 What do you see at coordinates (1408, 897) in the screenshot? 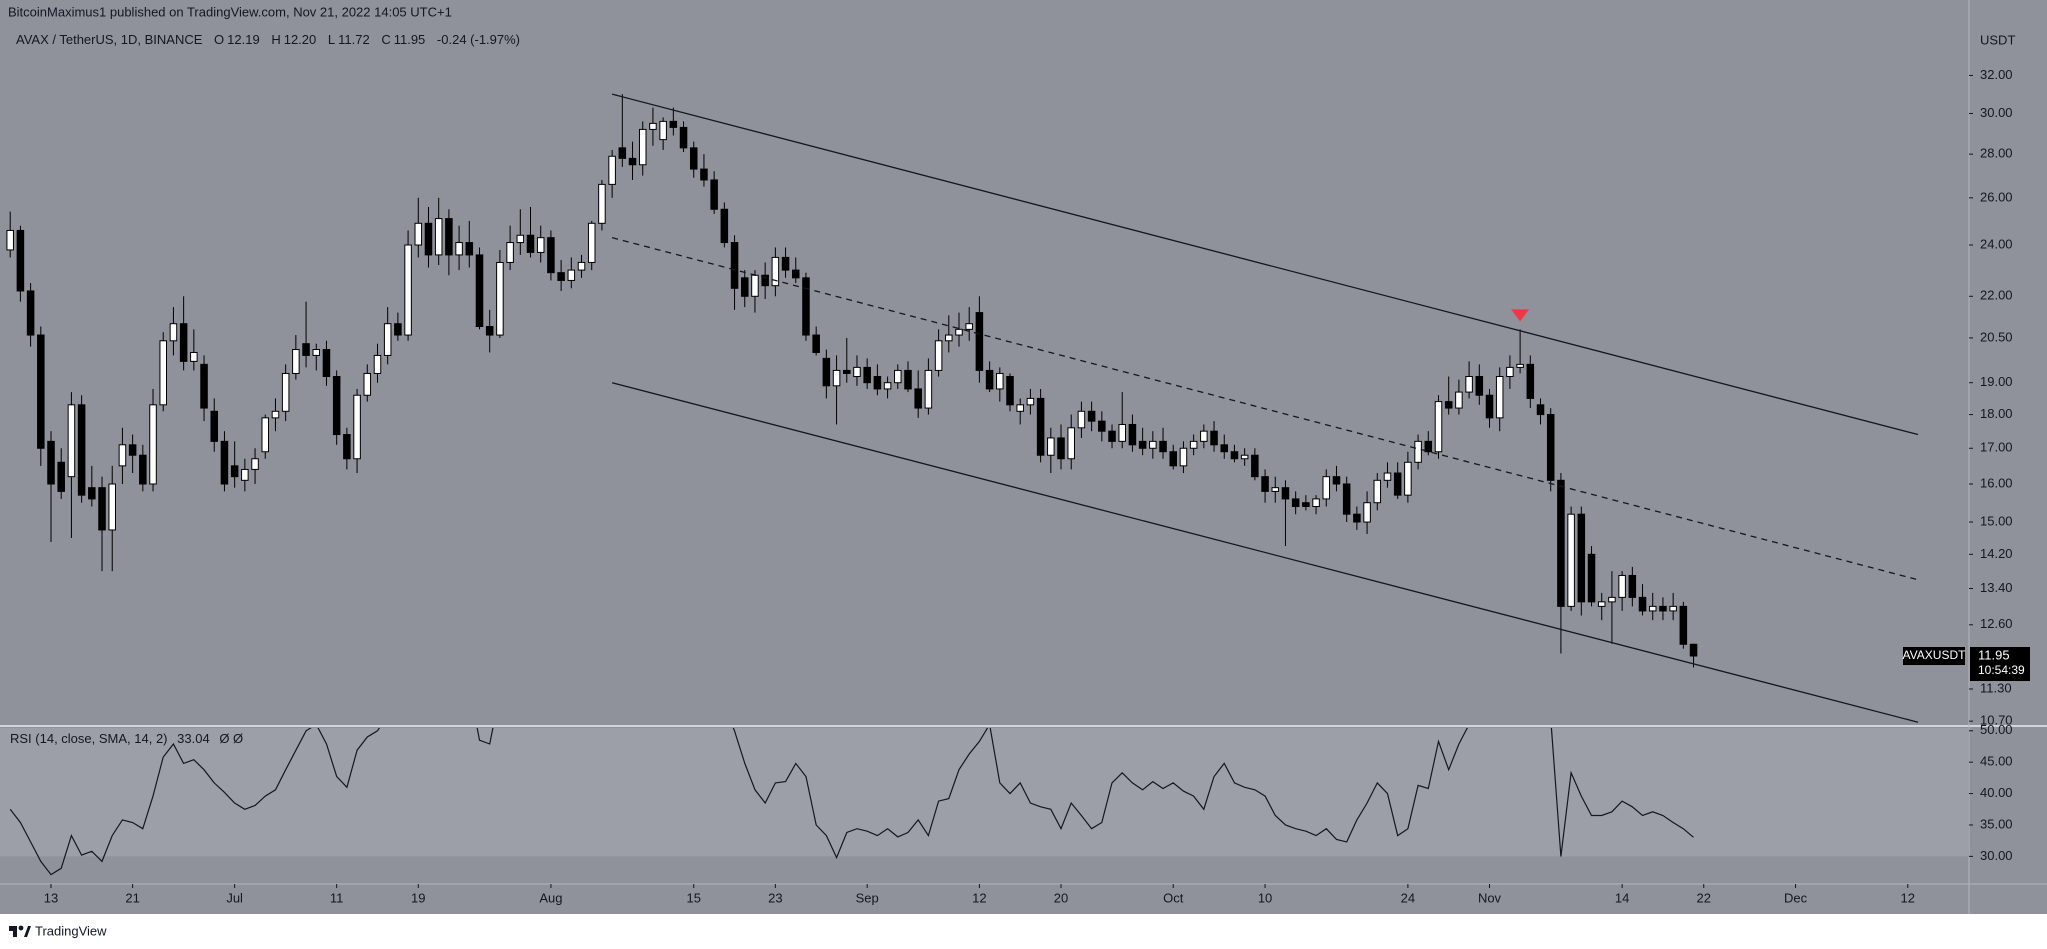
I see `x-tick-label: 24` at bounding box center [1408, 897].